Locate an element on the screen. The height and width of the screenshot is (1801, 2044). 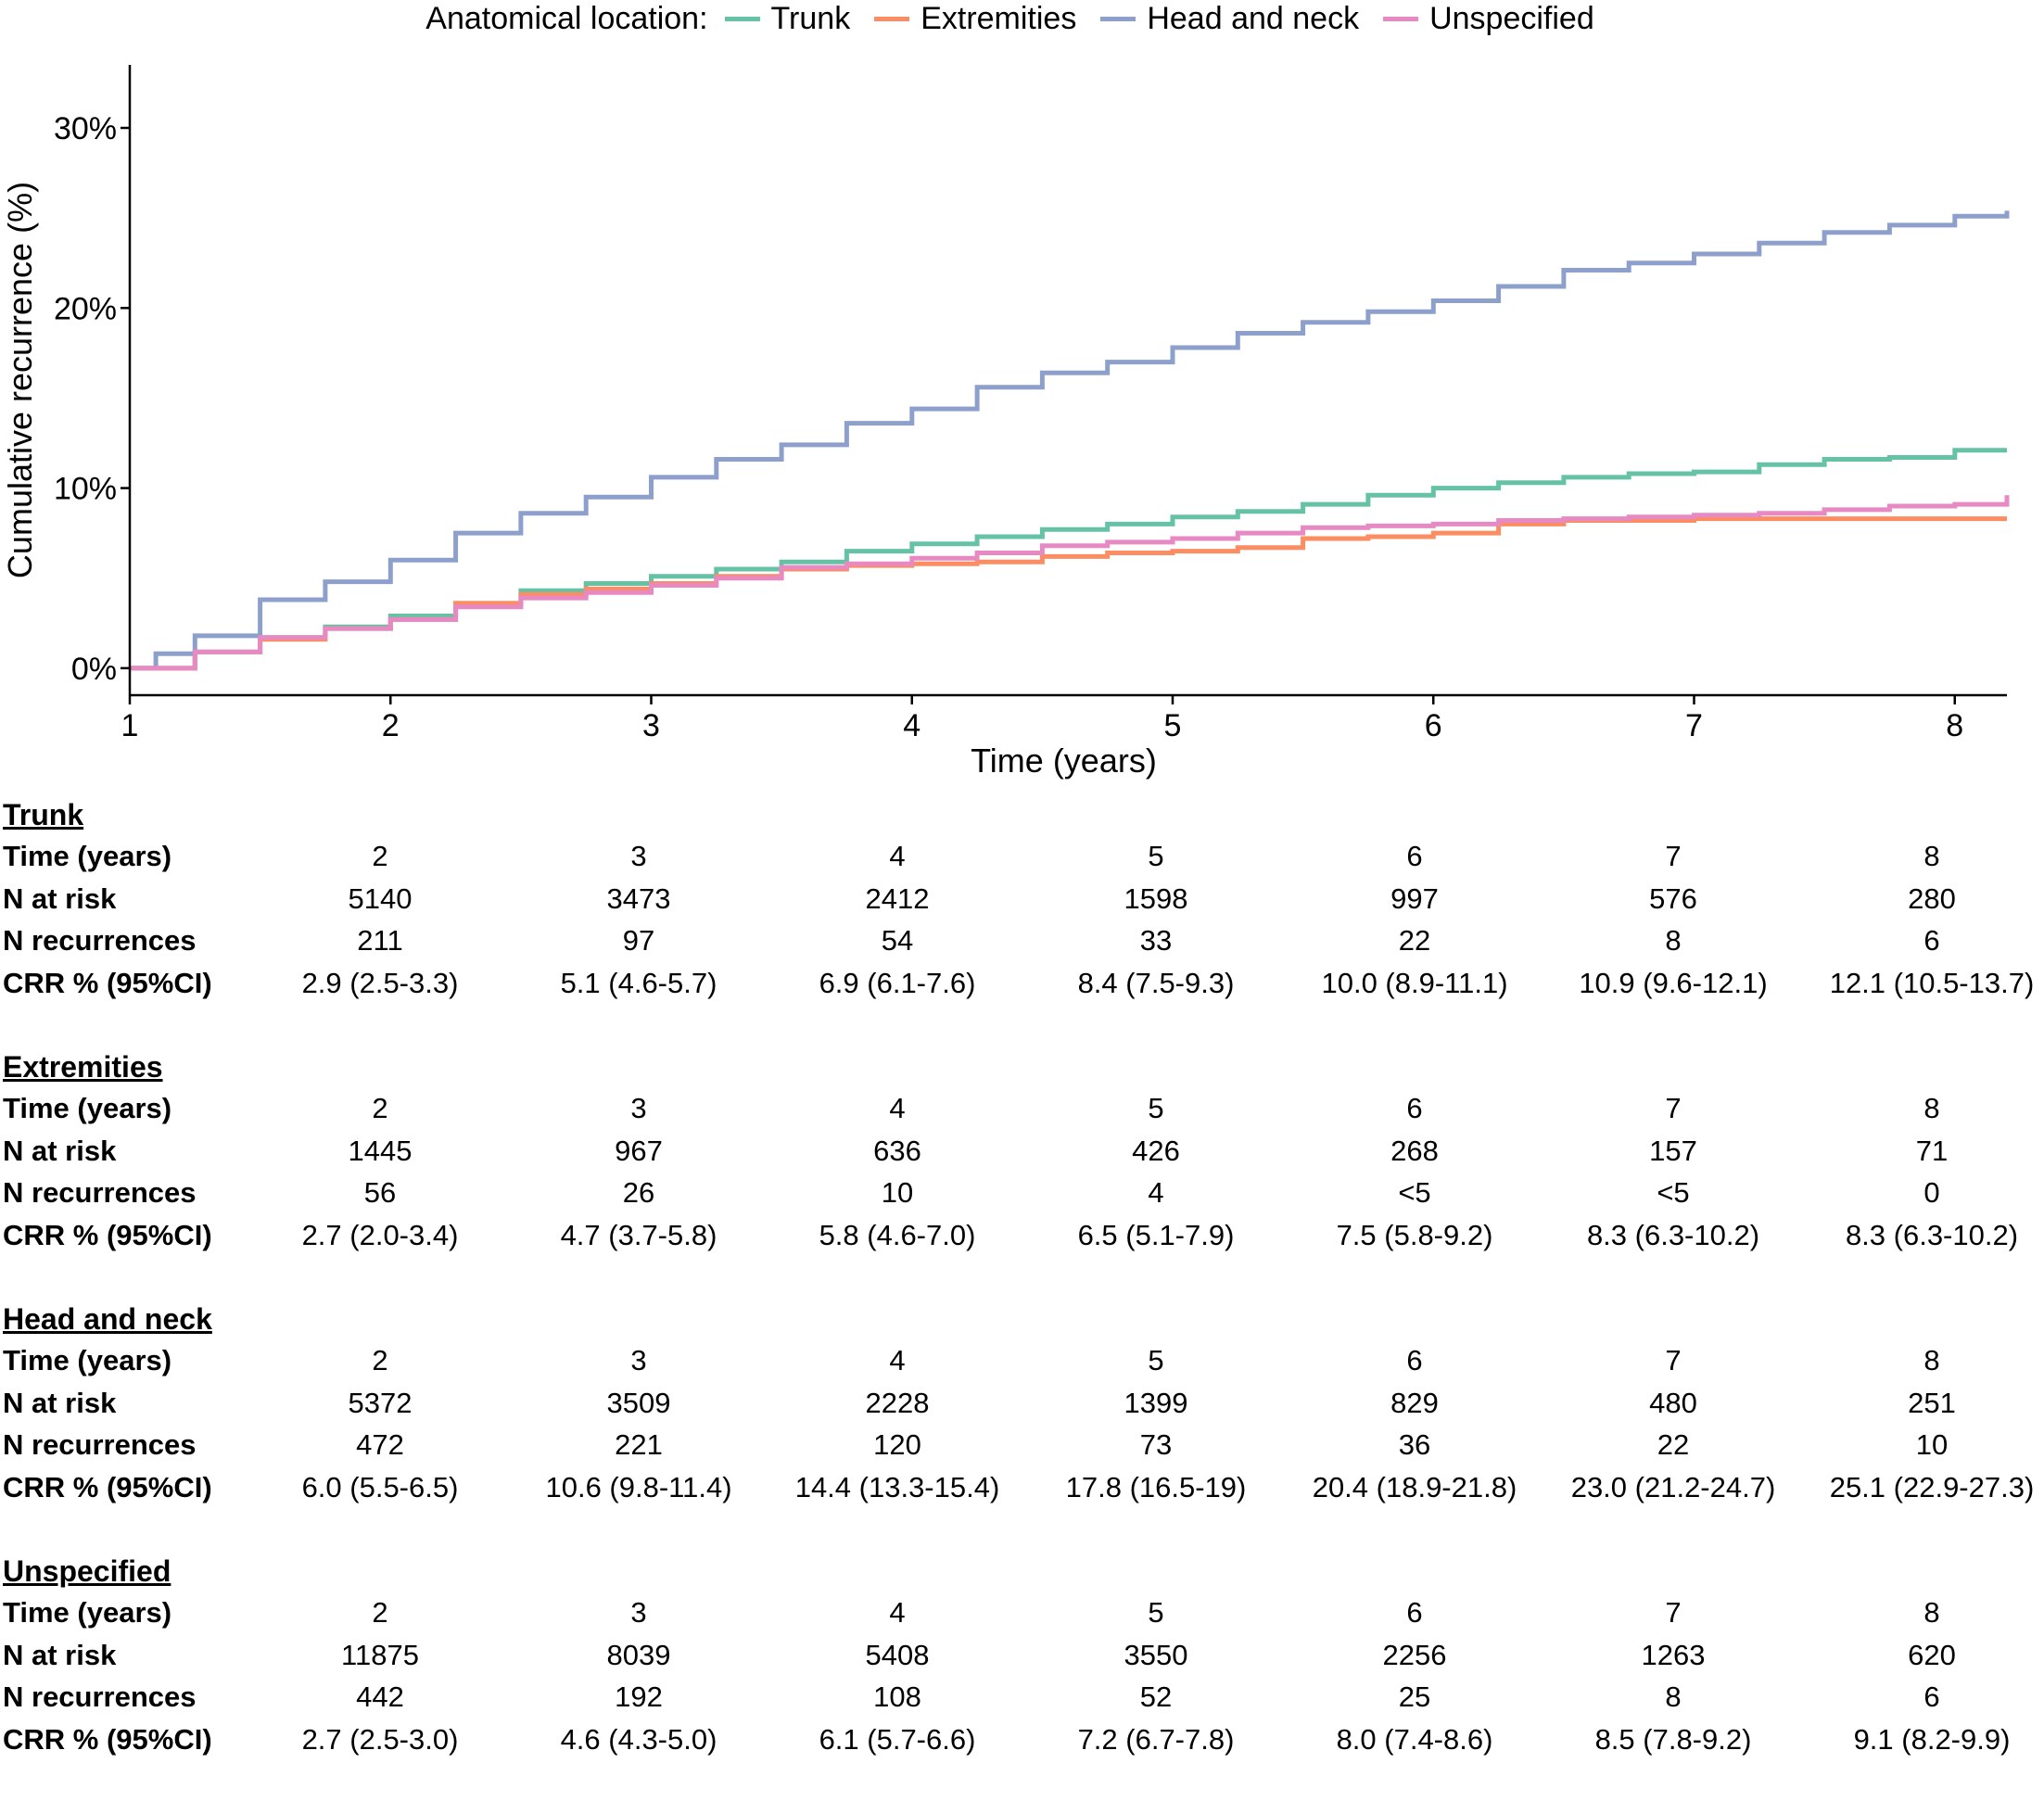
x-tick-label: 1 is located at coordinates (130, 725).